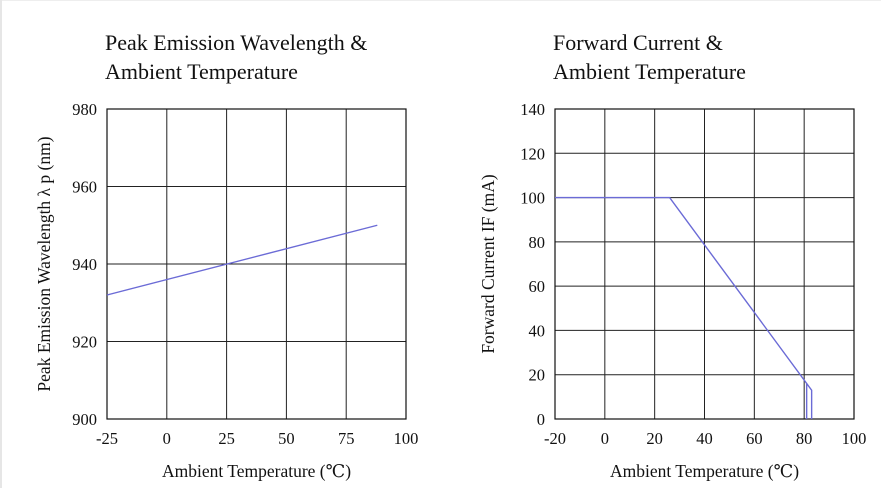  I want to click on y-tick-label: 940, so click(84, 264).